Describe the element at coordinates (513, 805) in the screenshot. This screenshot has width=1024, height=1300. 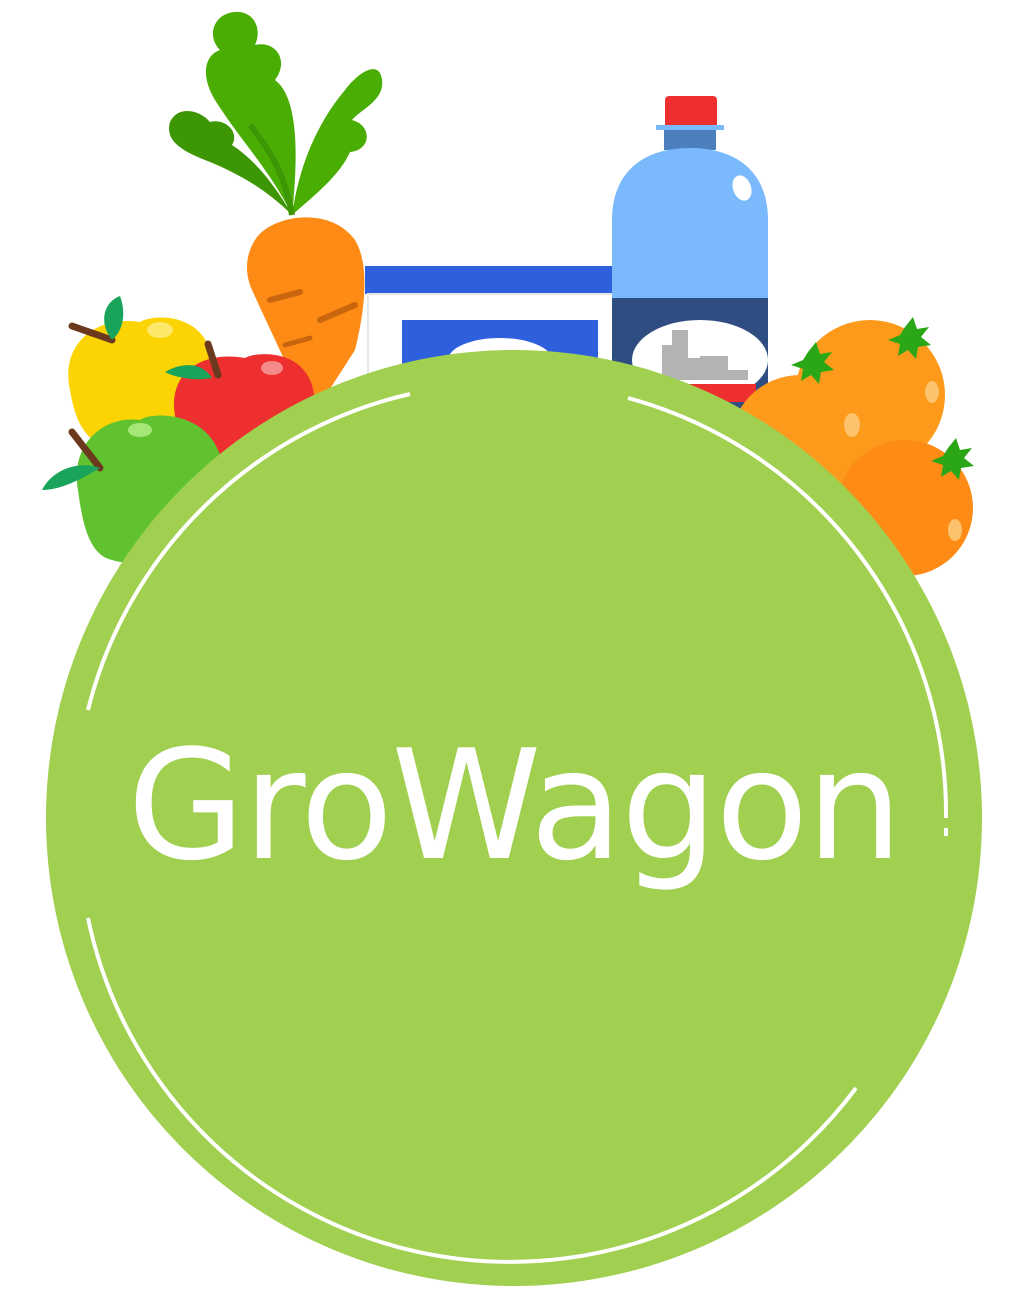
I see `brand-name: GroWagon` at that location.